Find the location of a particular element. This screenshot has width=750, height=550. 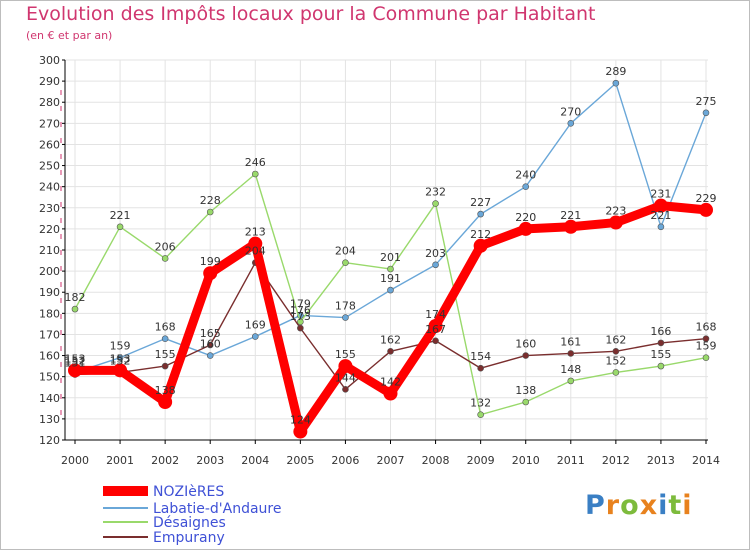

data-label: 178 is located at coordinates (345, 306).